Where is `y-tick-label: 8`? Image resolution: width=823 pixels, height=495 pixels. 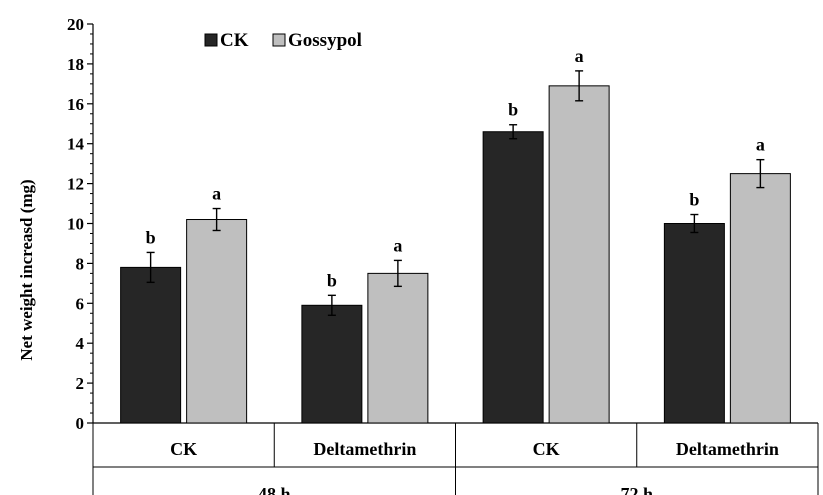
y-tick-label: 8 is located at coordinates (80, 263).